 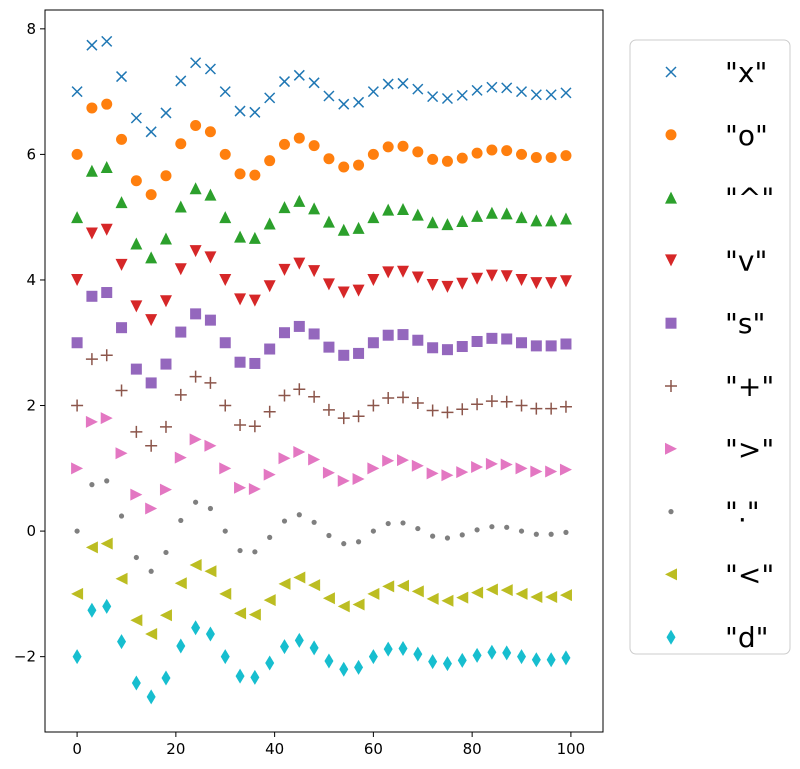 What do you see at coordinates (373, 749) in the screenshot?
I see `x-tick-label: 60` at bounding box center [373, 749].